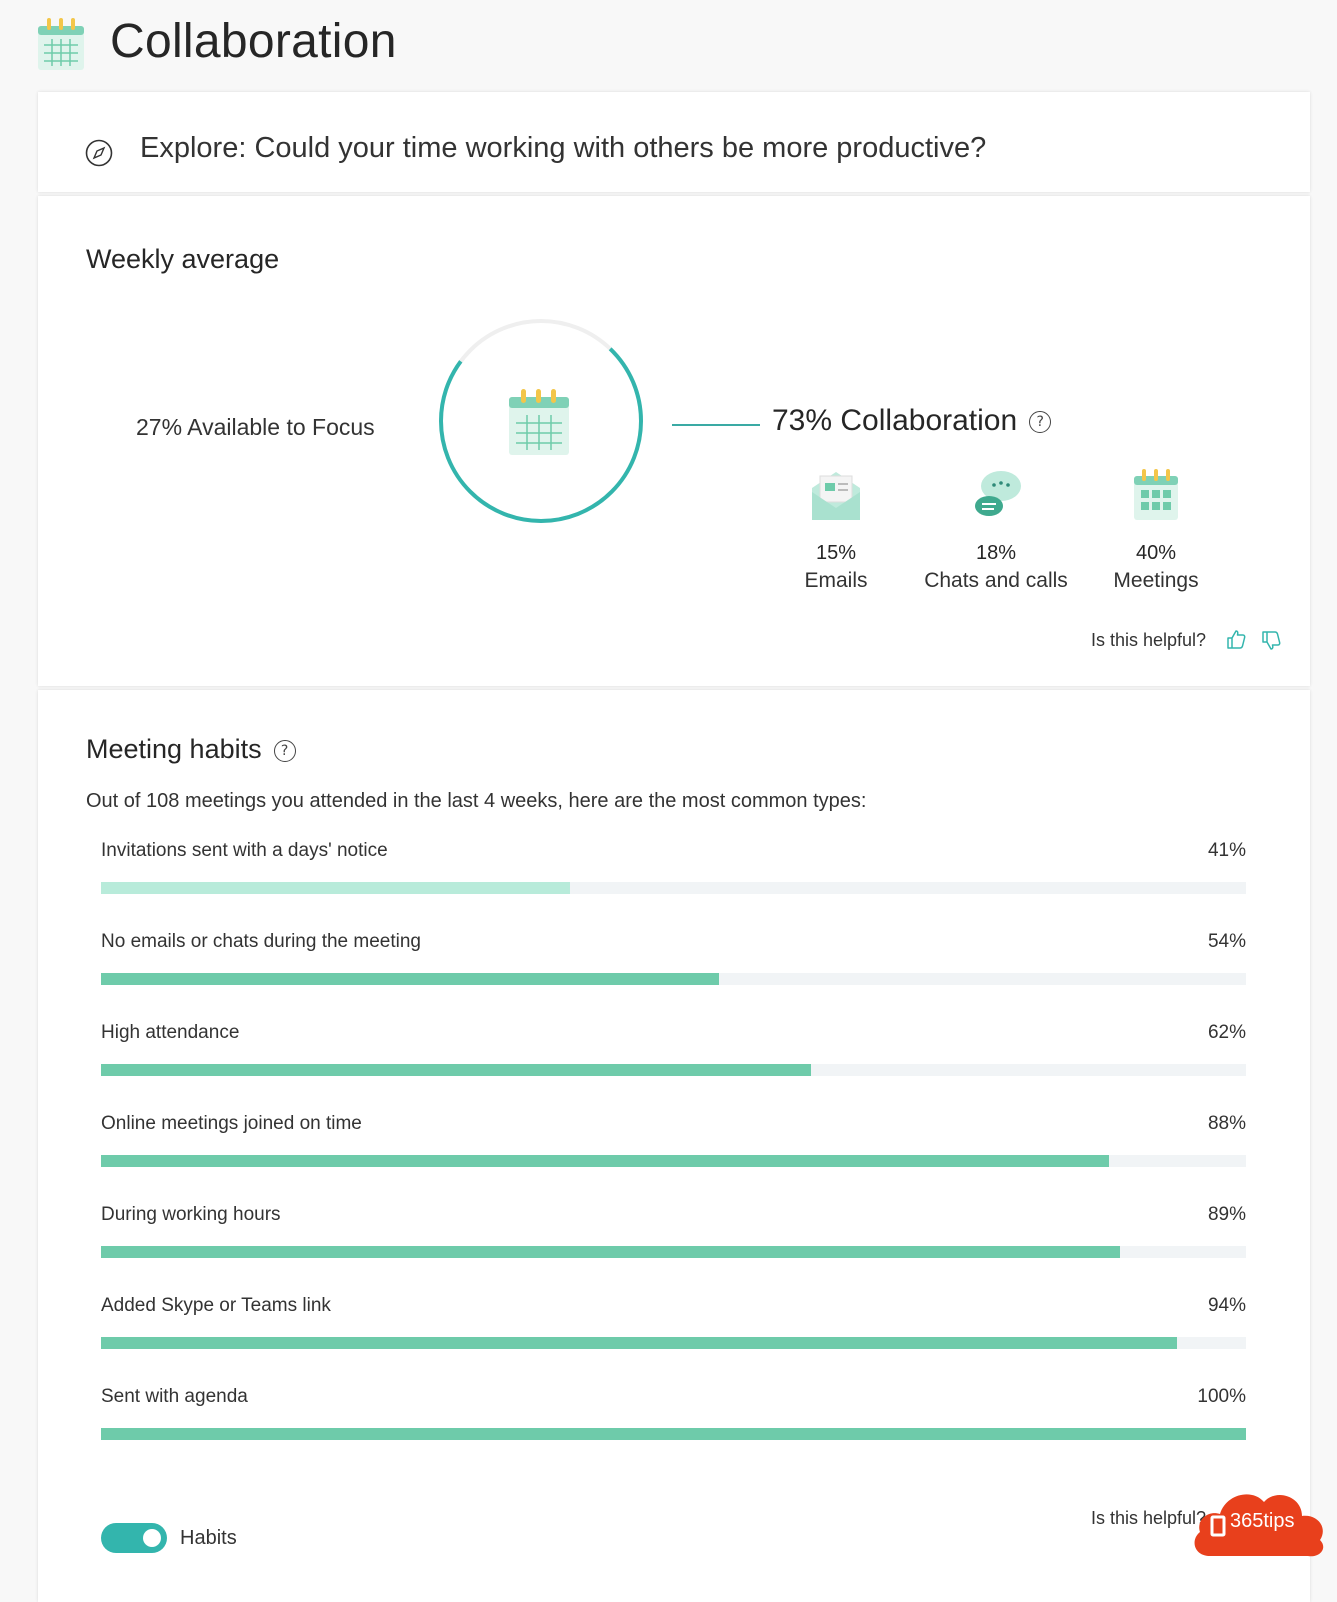  What do you see at coordinates (216, 1305) in the screenshot?
I see `habit-label: Added Skype or Teams link` at bounding box center [216, 1305].